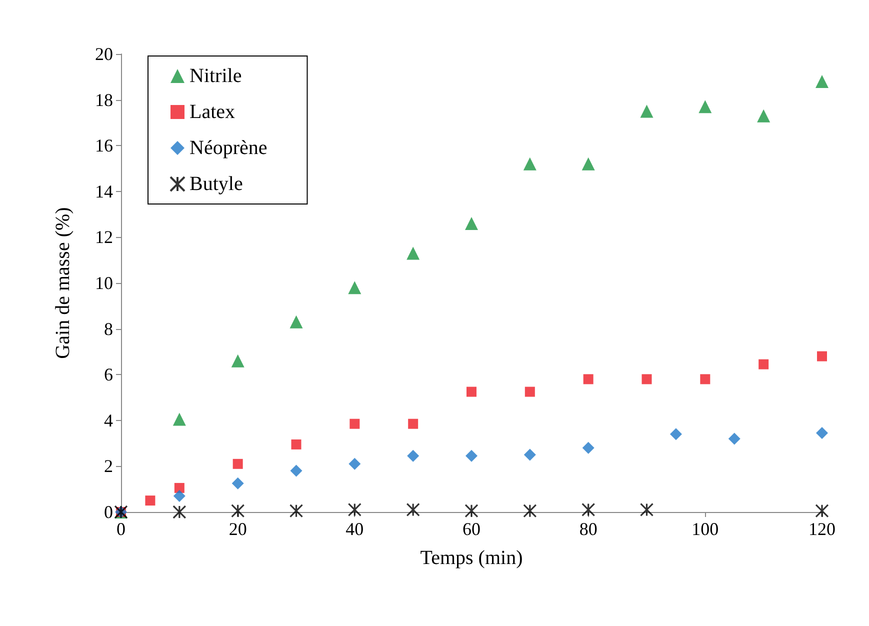 The width and height of the screenshot is (869, 626). I want to click on y-tick-label: 14, so click(104, 191).